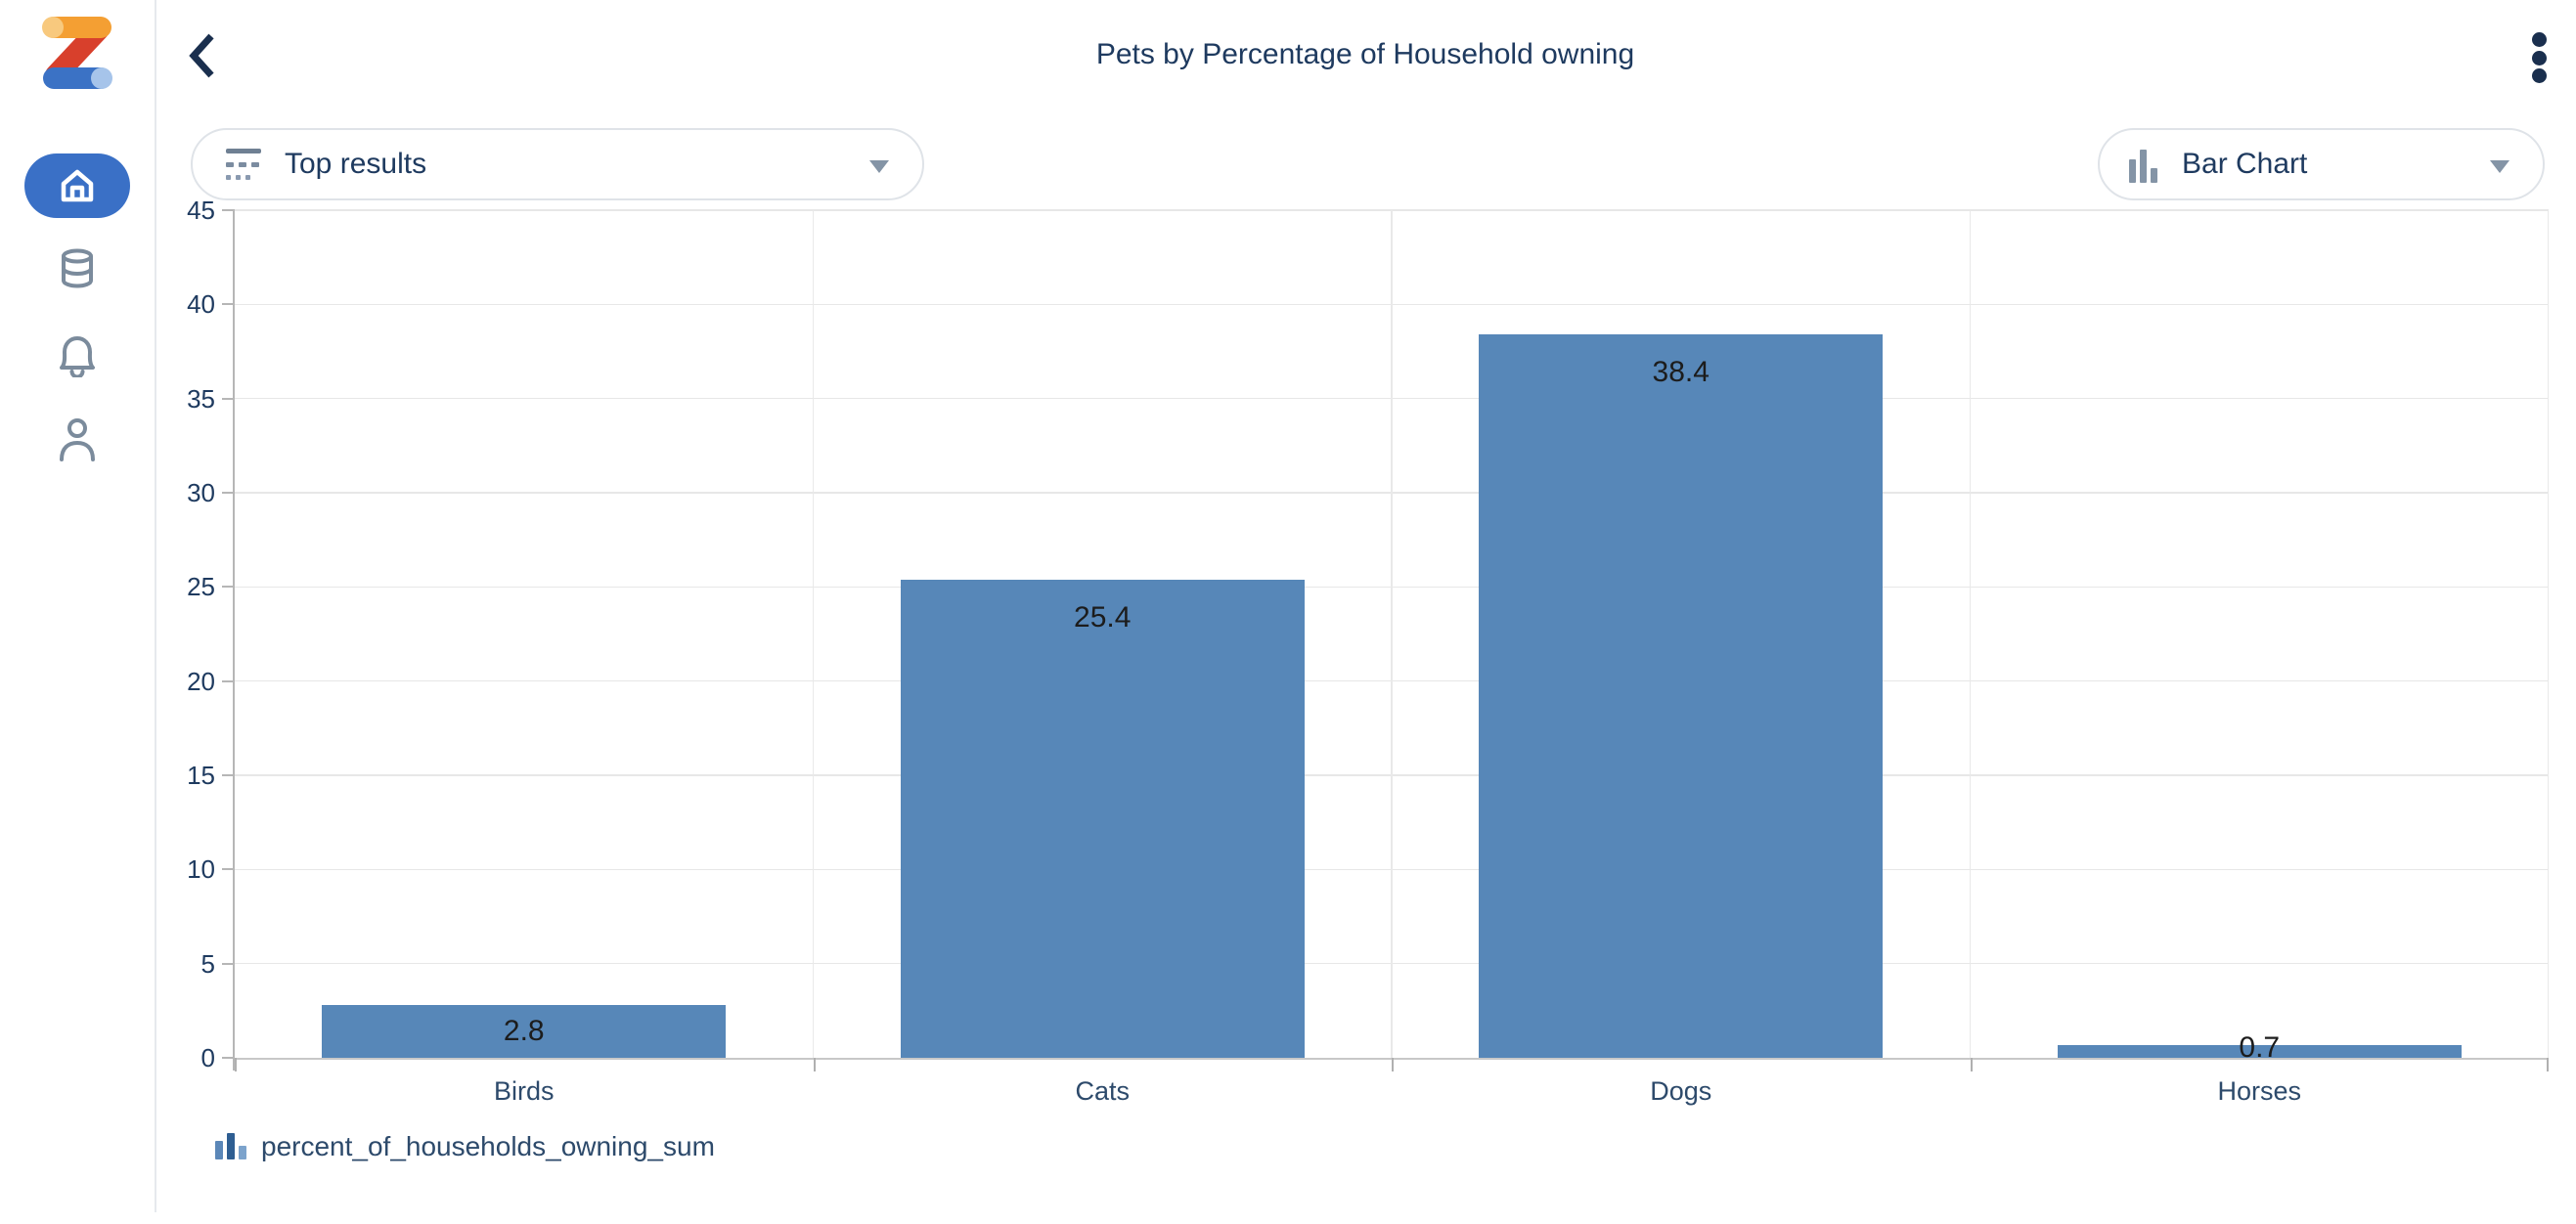 The image size is (2576, 1224). What do you see at coordinates (1365, 54) in the screenshot?
I see `page-title: Pets by Percentage of Household owning` at bounding box center [1365, 54].